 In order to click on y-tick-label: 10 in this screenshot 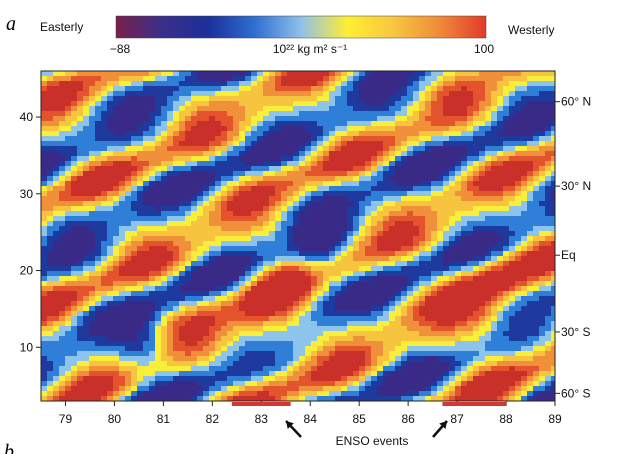, I will do `click(27, 347)`.